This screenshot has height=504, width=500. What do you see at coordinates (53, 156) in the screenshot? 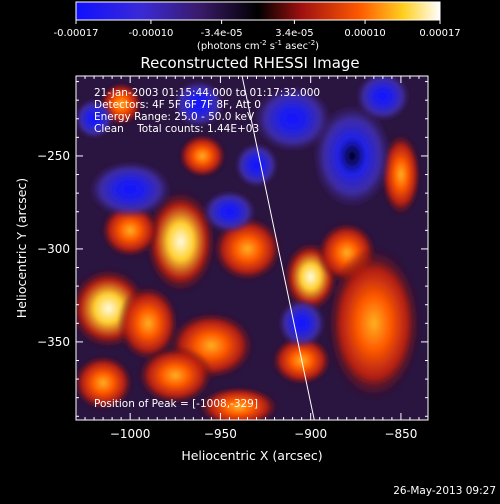
I see `y-tick-label: −250` at bounding box center [53, 156].